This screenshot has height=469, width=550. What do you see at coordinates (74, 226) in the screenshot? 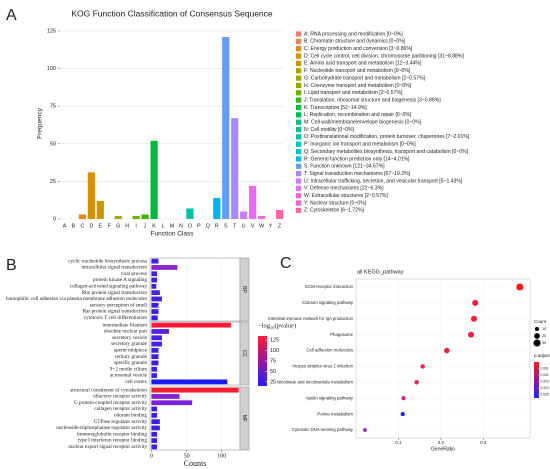
I see `x-tick-label: B` at bounding box center [74, 226].